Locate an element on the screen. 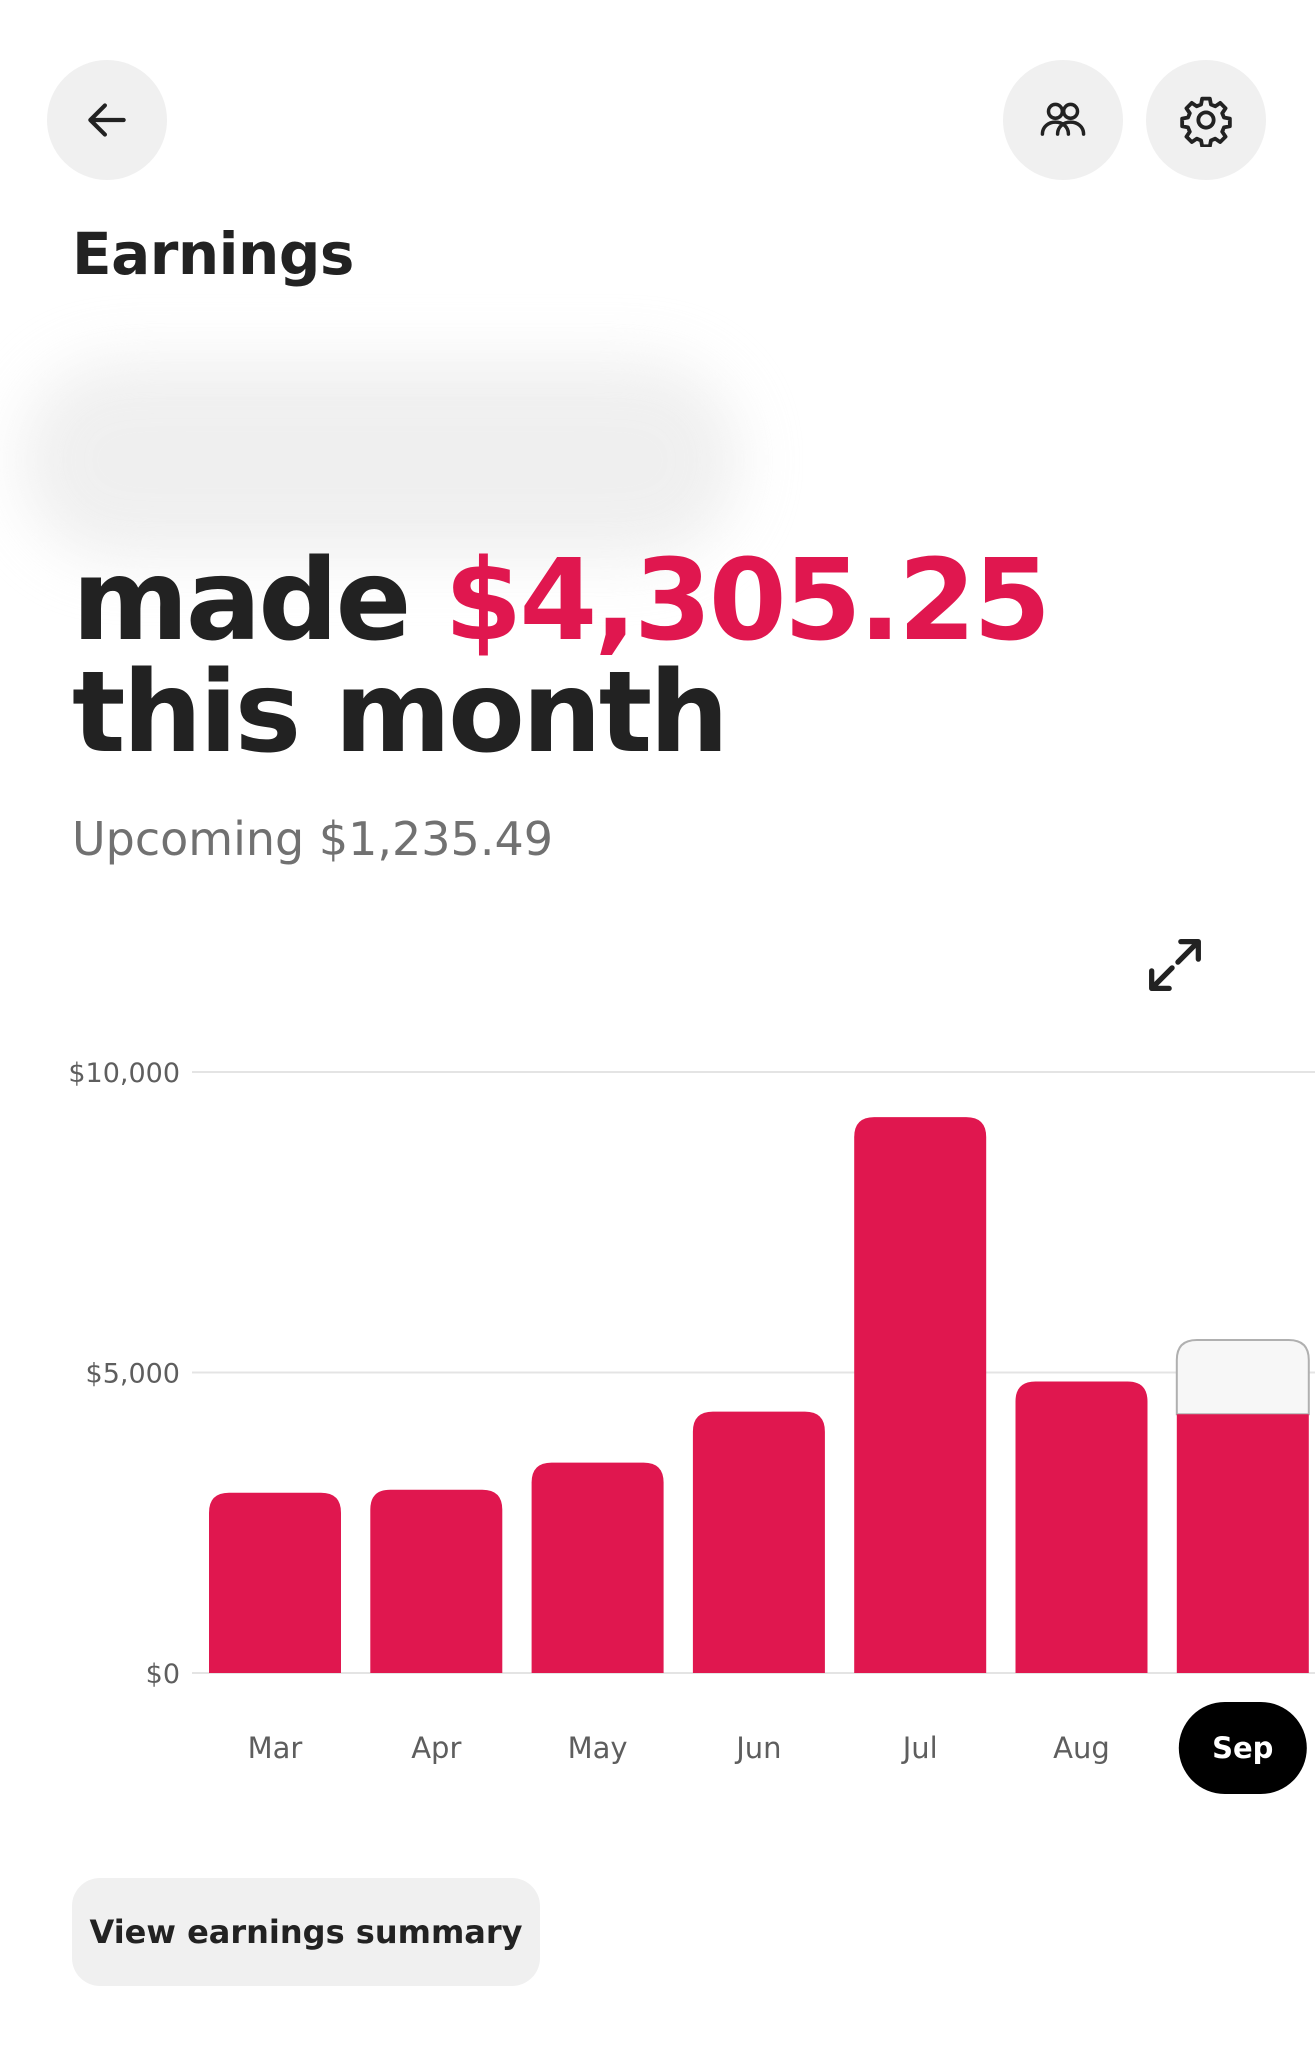 This screenshot has width=1315, height=2048. selected-month-pill is located at coordinates (1242, 1748).